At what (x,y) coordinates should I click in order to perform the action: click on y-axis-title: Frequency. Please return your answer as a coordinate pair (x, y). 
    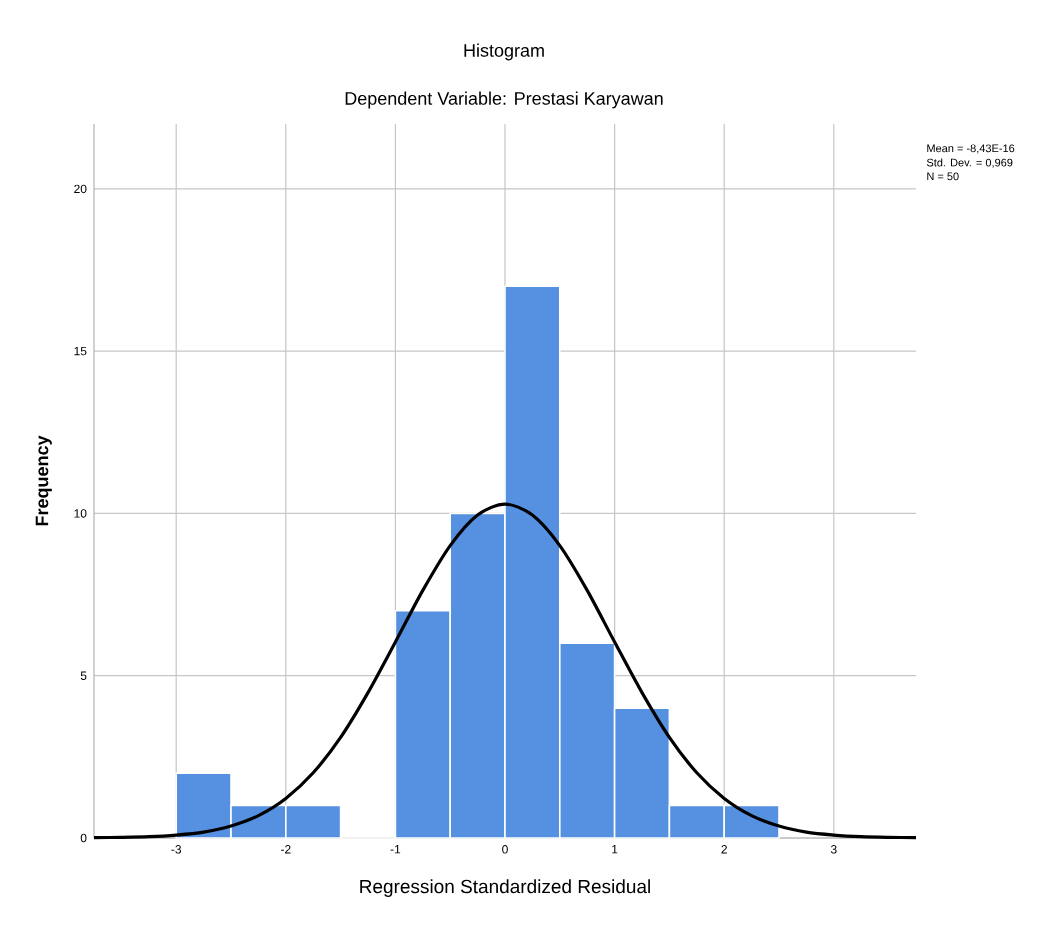
    Looking at the image, I should click on (43, 480).